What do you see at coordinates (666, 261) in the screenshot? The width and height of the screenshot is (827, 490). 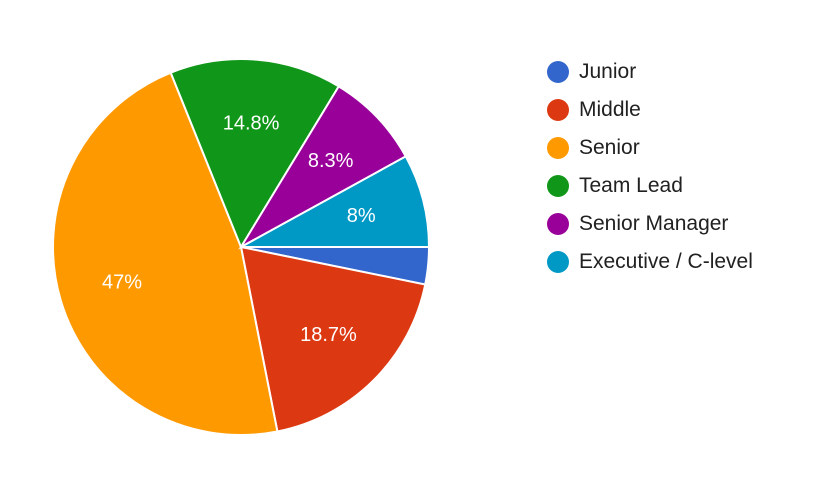 I see `legend-label: Executive / C-level` at bounding box center [666, 261].